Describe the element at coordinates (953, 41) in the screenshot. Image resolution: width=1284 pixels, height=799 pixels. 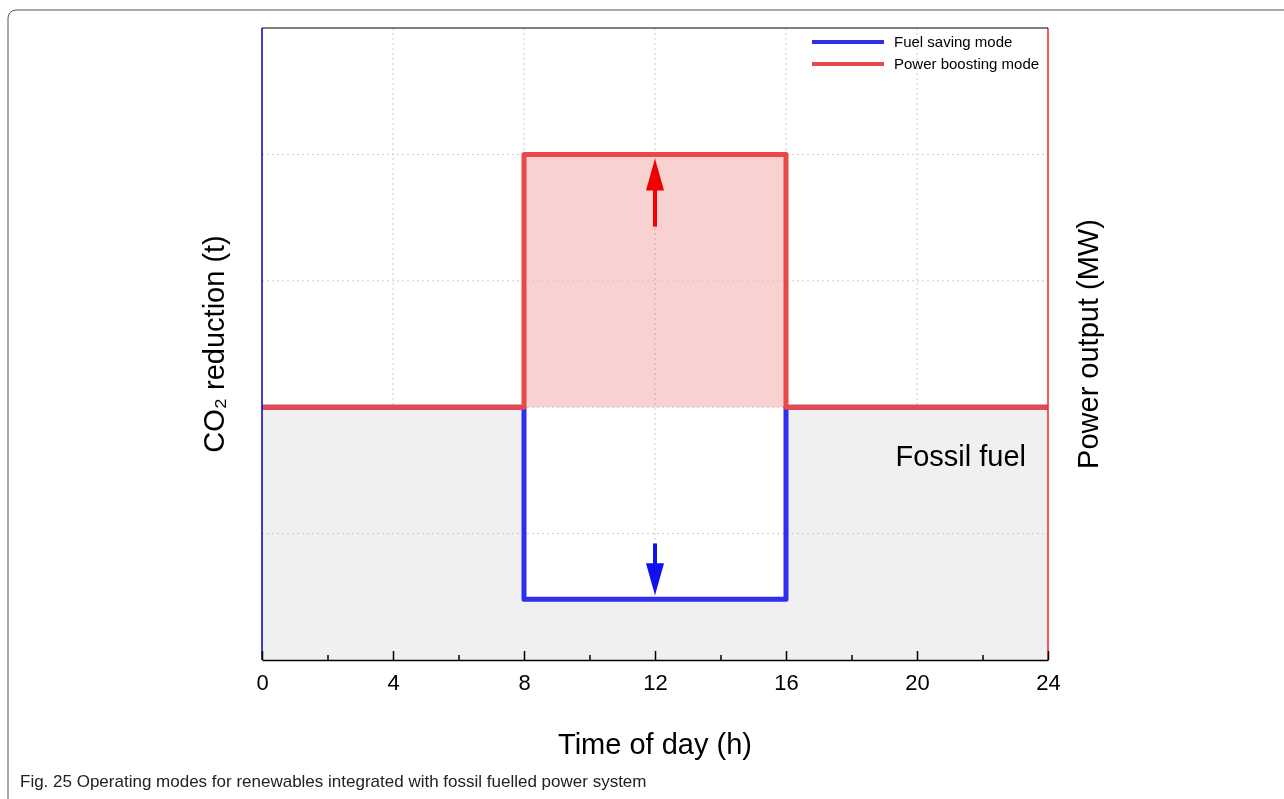
I see `legend-label: Fuel saving mode` at that location.